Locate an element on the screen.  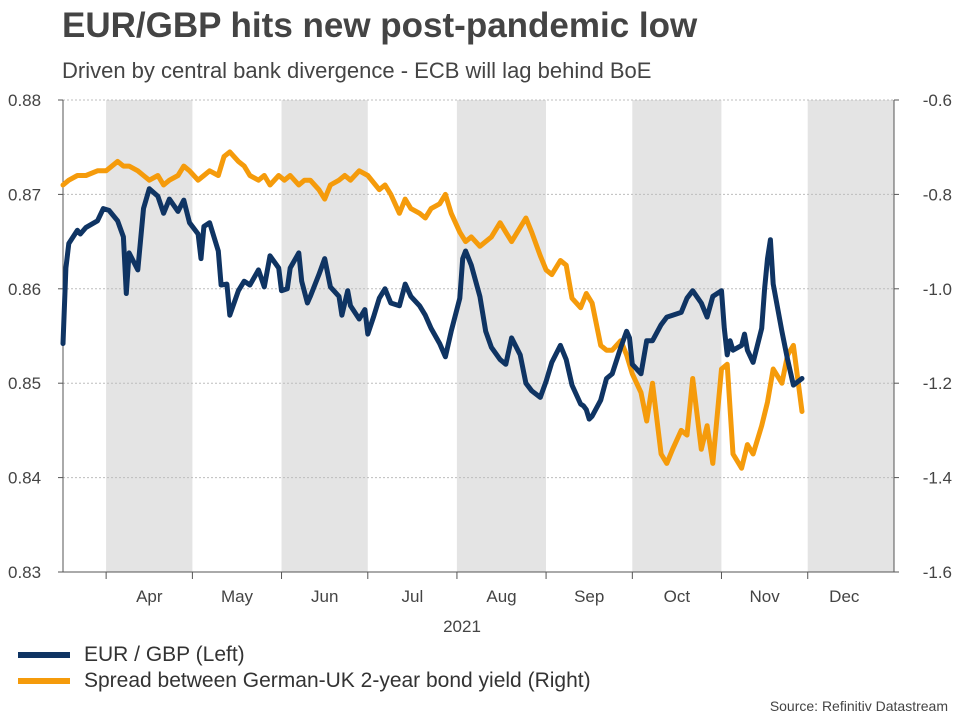
legend-item-eur-gbp: EUR / GBP (Left) is located at coordinates (304, 655).